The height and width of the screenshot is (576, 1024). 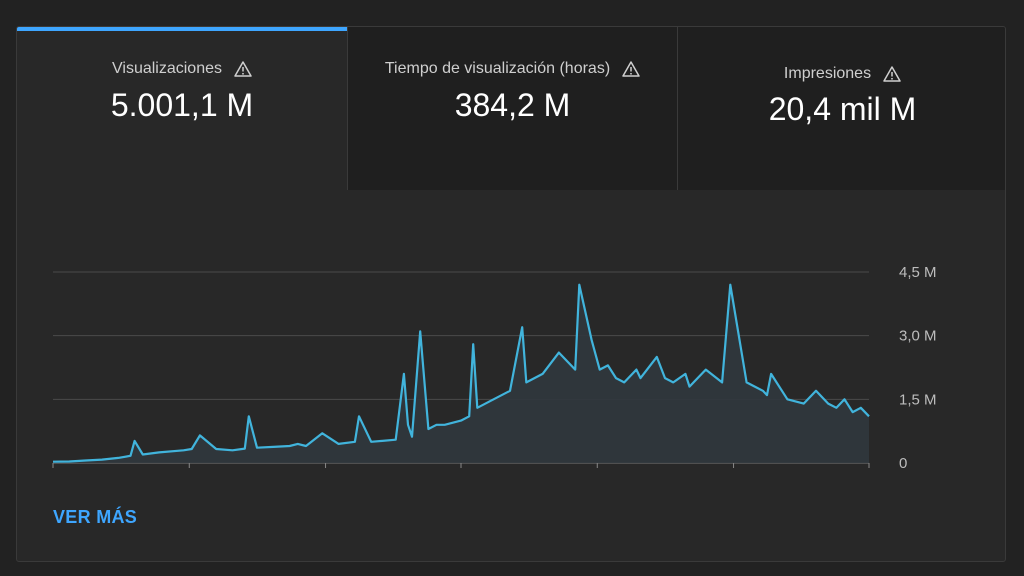 I want to click on tab-label-row: Tiempo de visualización (horas), so click(x=512, y=69).